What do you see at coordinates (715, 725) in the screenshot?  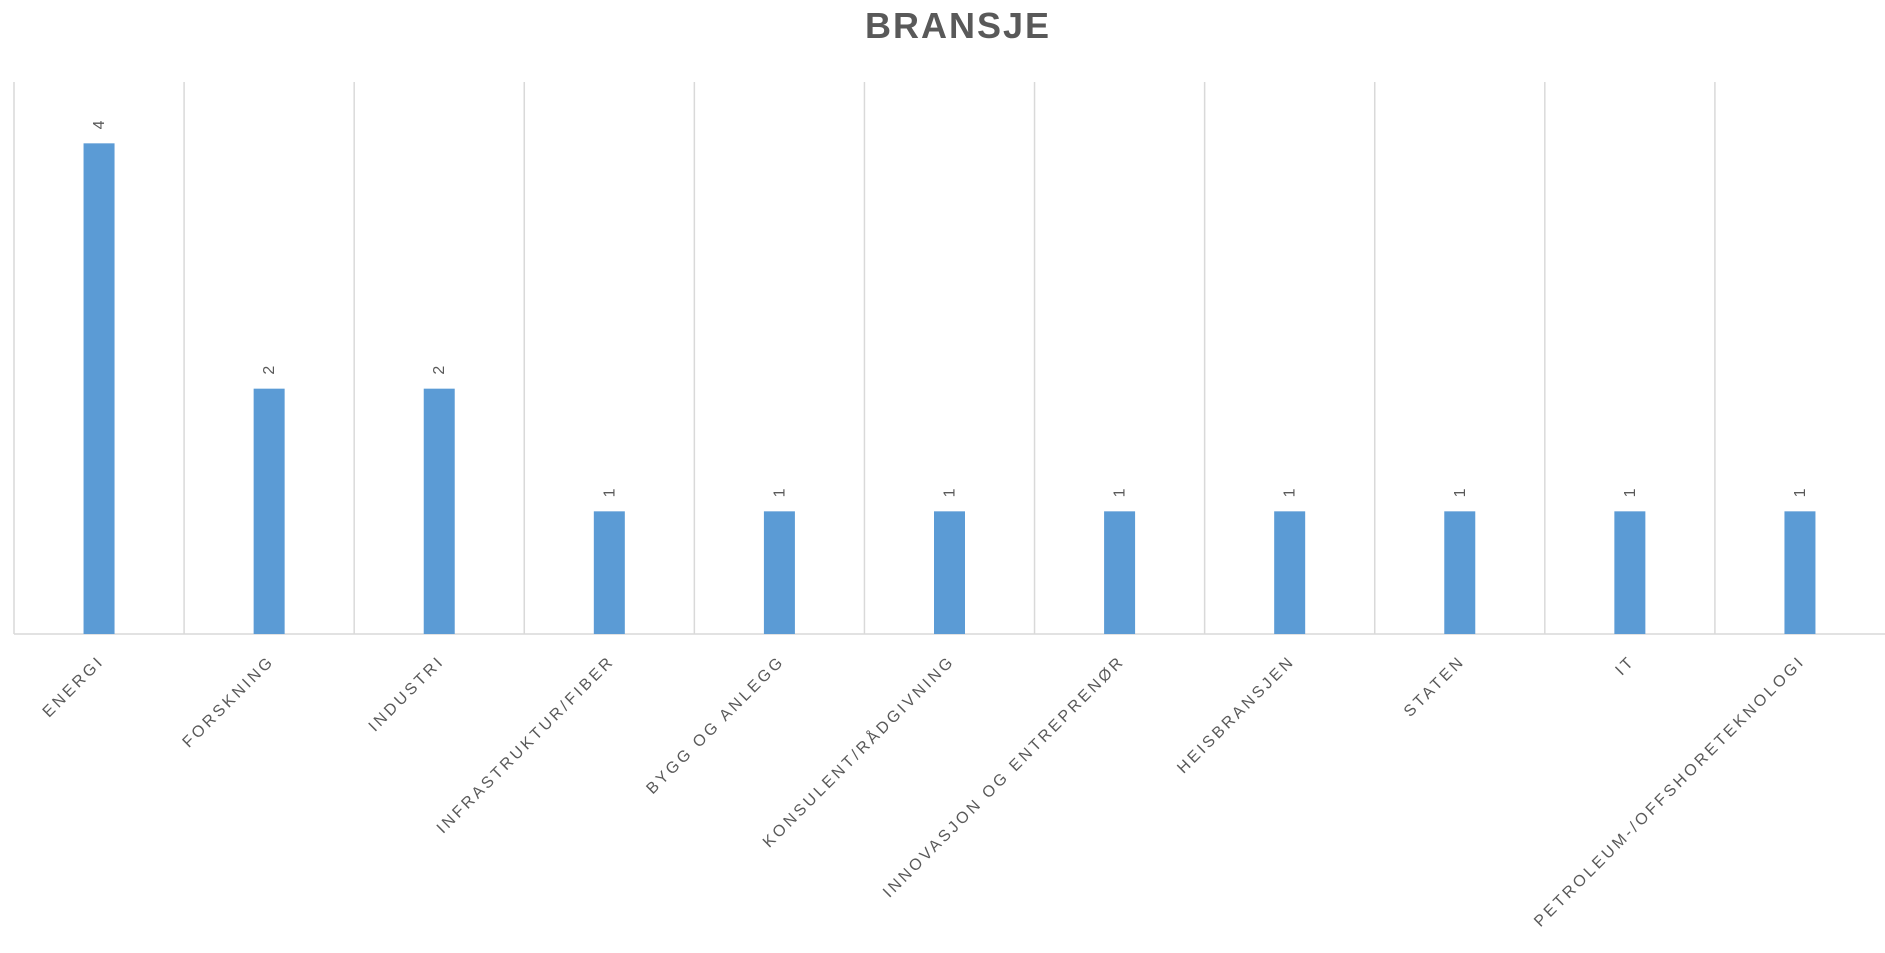 I see `x-tick-label: BYGG OG ANLEGG` at bounding box center [715, 725].